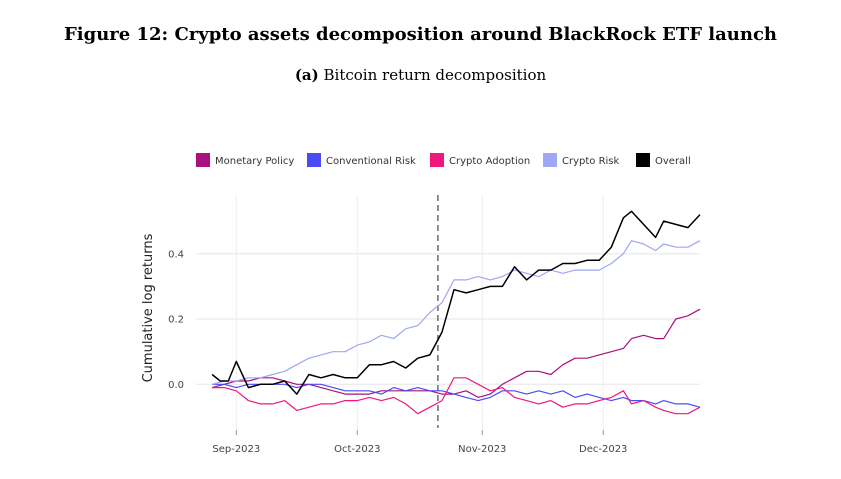 The width and height of the screenshot is (841, 479). Describe the element at coordinates (435, 75) in the screenshot. I see `subtitle-text: Bitcoin return decomposition` at that location.